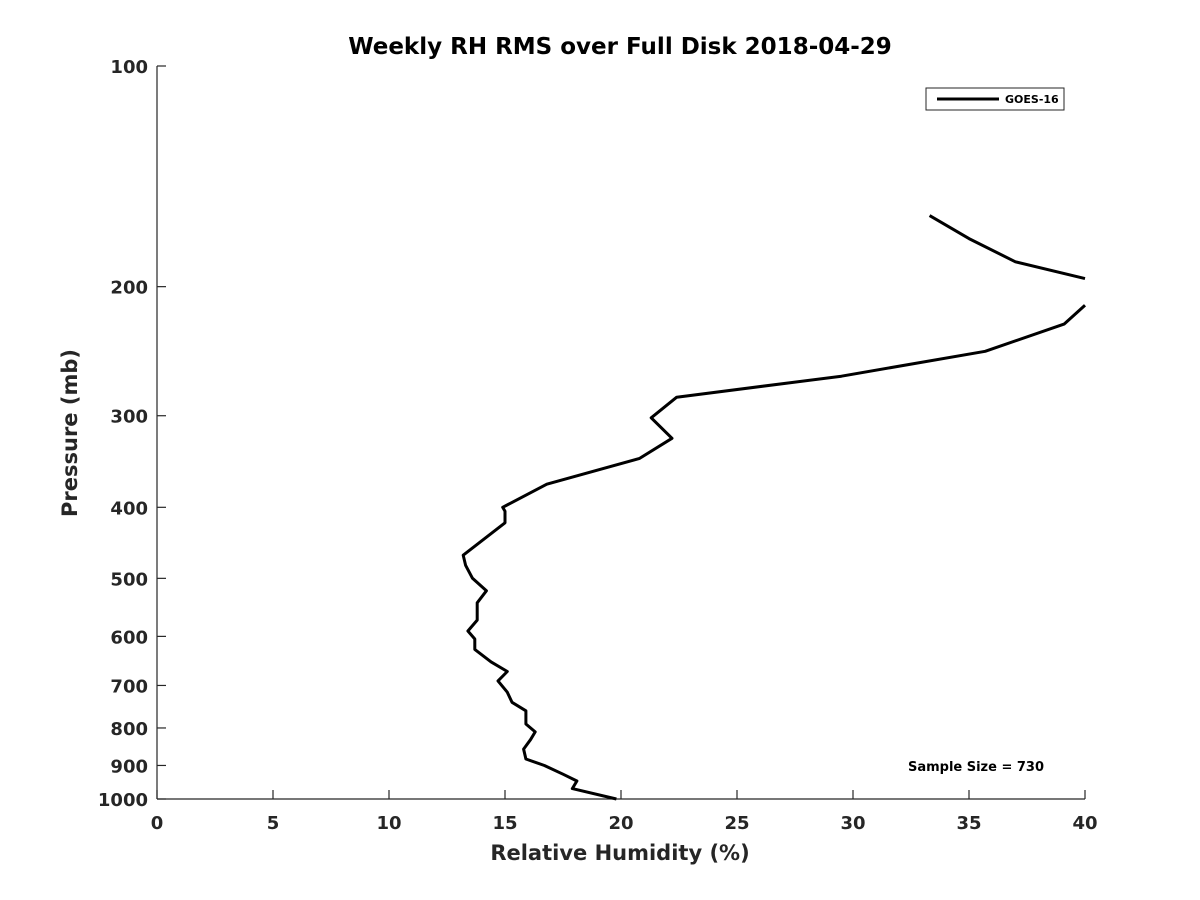  What do you see at coordinates (1084, 823) in the screenshot?
I see `x-tick-label: 40` at bounding box center [1084, 823].